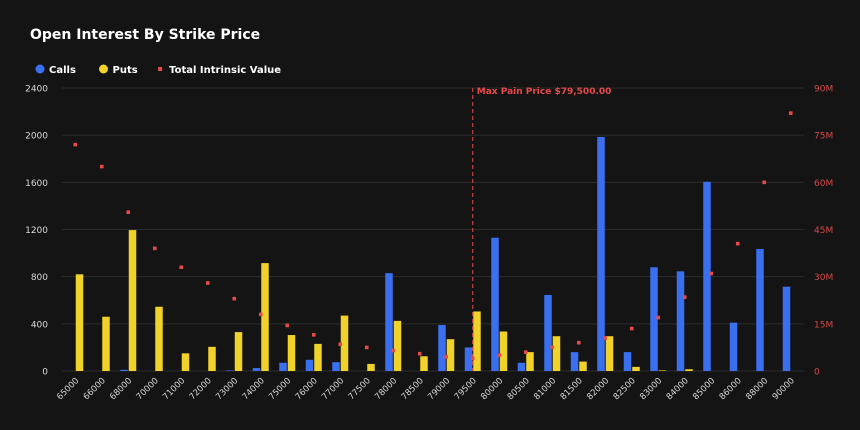 This screenshot has height=430, width=860. I want to click on chart-title: Open Interest By Strike Price, so click(145, 35).